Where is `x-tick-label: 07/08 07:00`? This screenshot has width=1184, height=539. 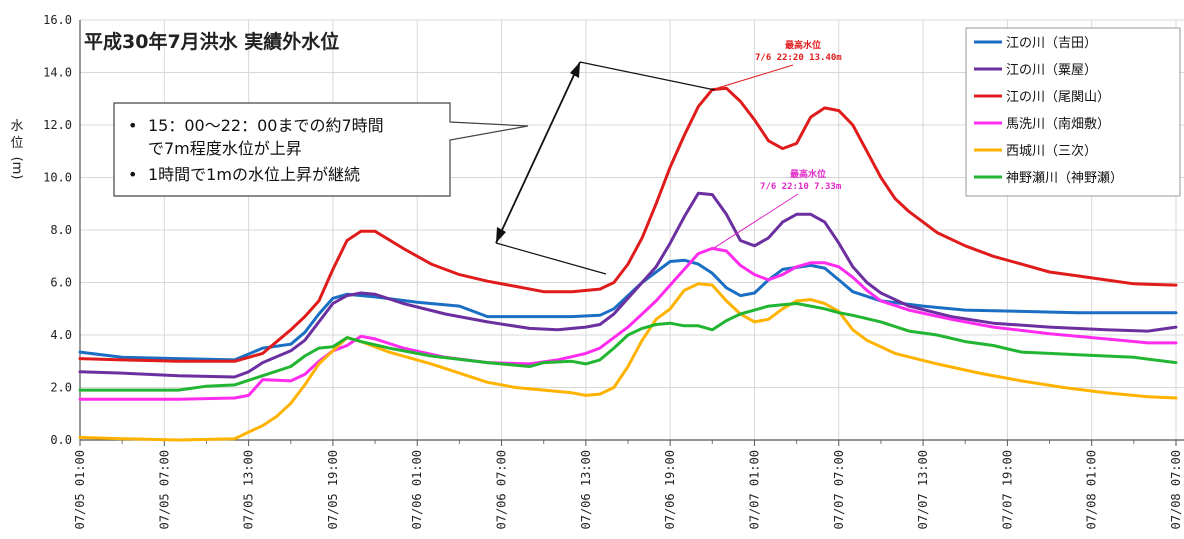 x-tick-label: 07/08 07:00 is located at coordinates (1176, 489).